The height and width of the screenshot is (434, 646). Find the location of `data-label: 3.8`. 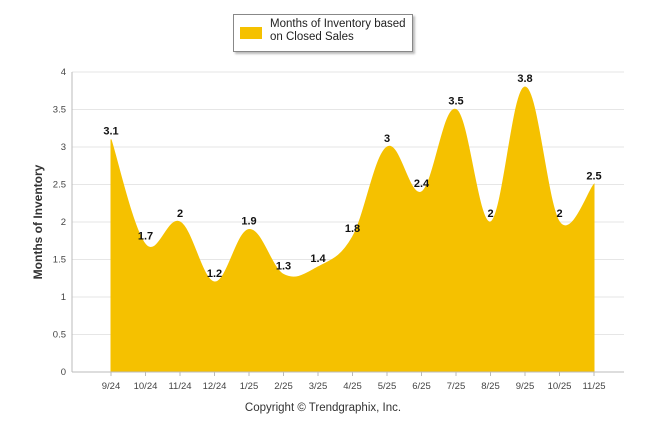

data-label: 3.8 is located at coordinates (524, 79).